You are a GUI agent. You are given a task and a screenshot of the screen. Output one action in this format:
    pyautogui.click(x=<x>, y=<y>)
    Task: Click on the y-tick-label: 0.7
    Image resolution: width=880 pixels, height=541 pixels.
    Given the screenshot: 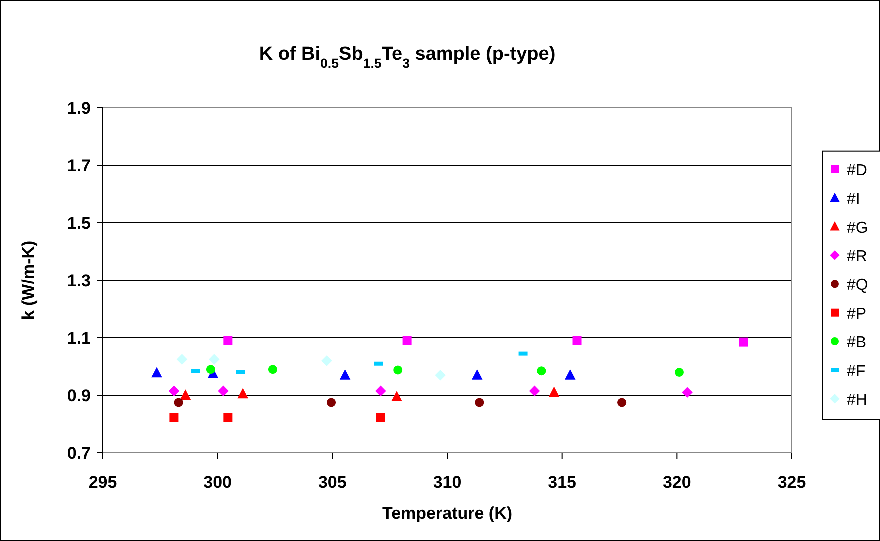 What is the action you would take?
    pyautogui.click(x=79, y=453)
    